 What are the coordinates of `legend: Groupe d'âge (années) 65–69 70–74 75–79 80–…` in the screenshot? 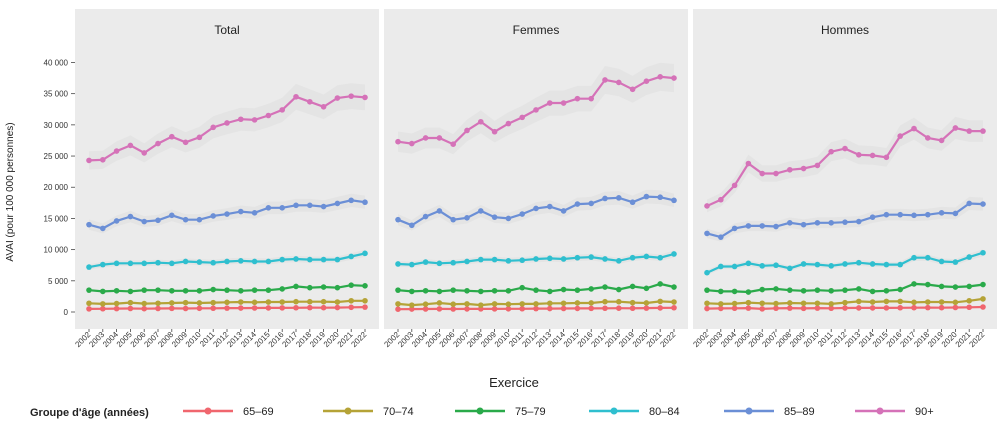 It's located at (482, 412).